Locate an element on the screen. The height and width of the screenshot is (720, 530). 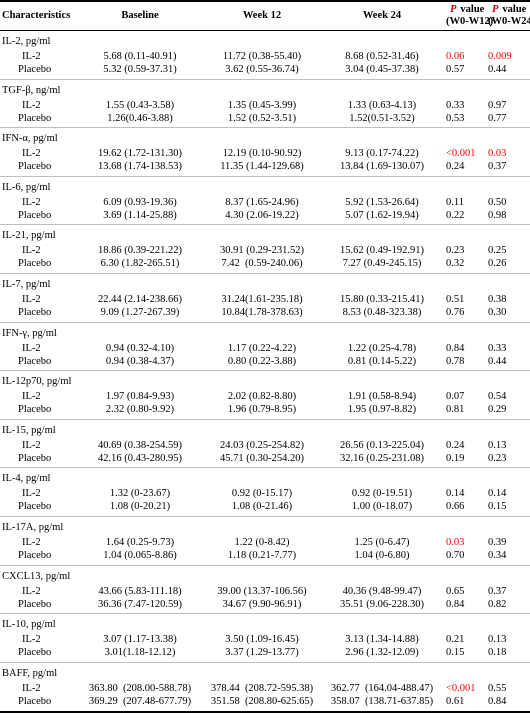
cell: 1.25 (0-6.47) is located at coordinates (382, 542).